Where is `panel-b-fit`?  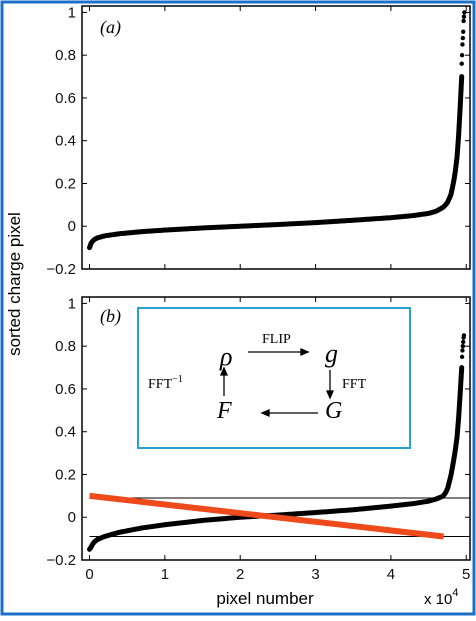
panel-b-fit is located at coordinates (266, 516).